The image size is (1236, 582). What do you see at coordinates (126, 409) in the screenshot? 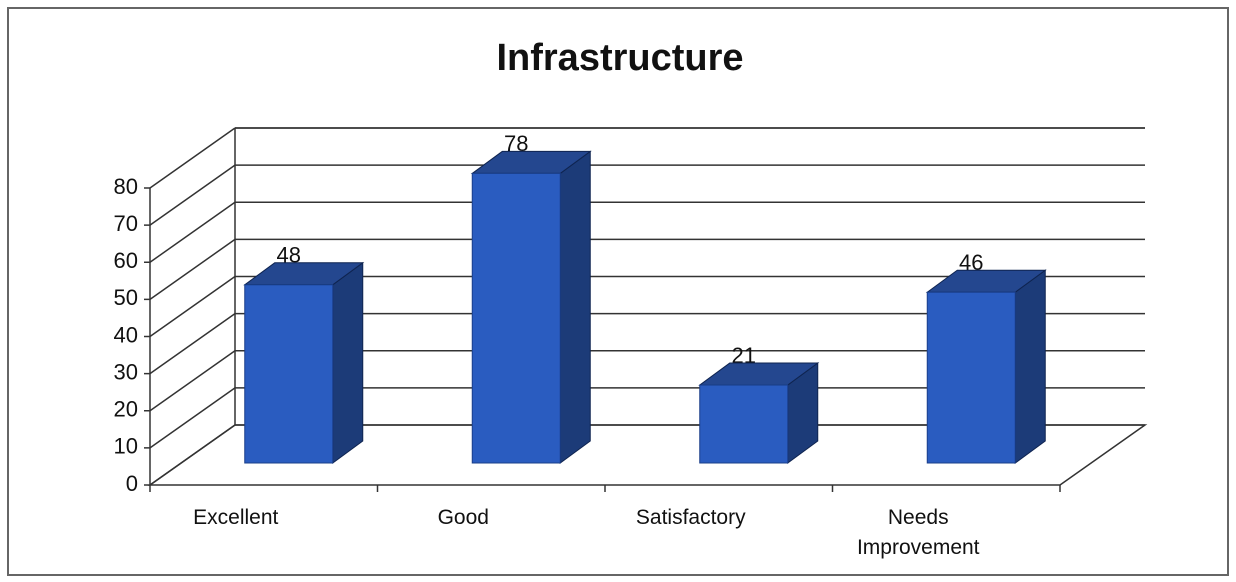
I see `y-tick-label: 20` at bounding box center [126, 409].